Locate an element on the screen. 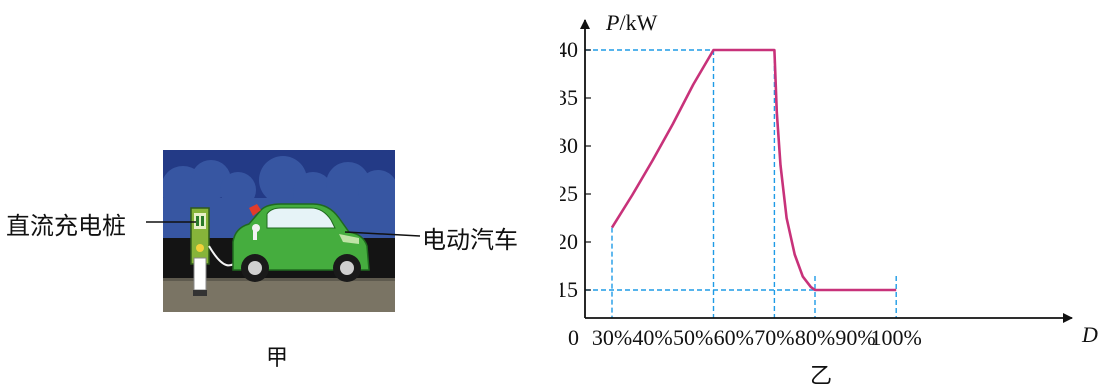  y-tick-label: 30 is located at coordinates (569, 145).